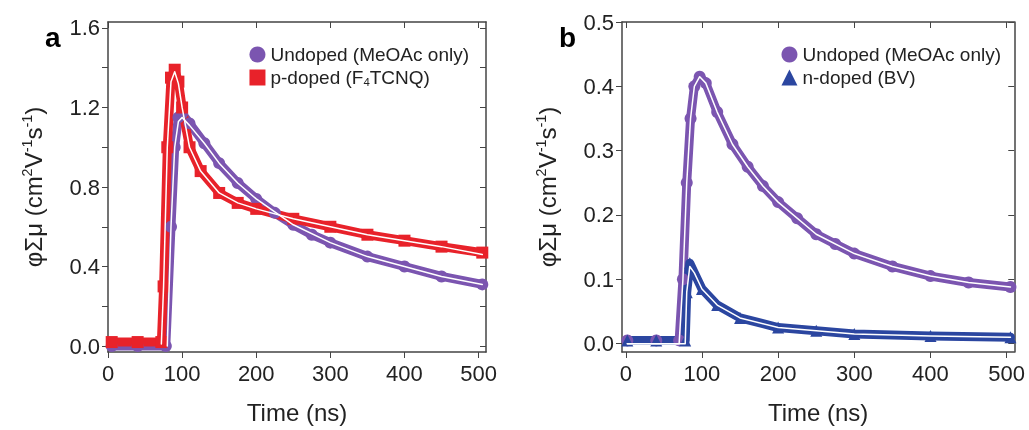 The width and height of the screenshot is (1029, 430). Describe the element at coordinates (568, 37) in the screenshot. I see `chart-title: b` at that location.